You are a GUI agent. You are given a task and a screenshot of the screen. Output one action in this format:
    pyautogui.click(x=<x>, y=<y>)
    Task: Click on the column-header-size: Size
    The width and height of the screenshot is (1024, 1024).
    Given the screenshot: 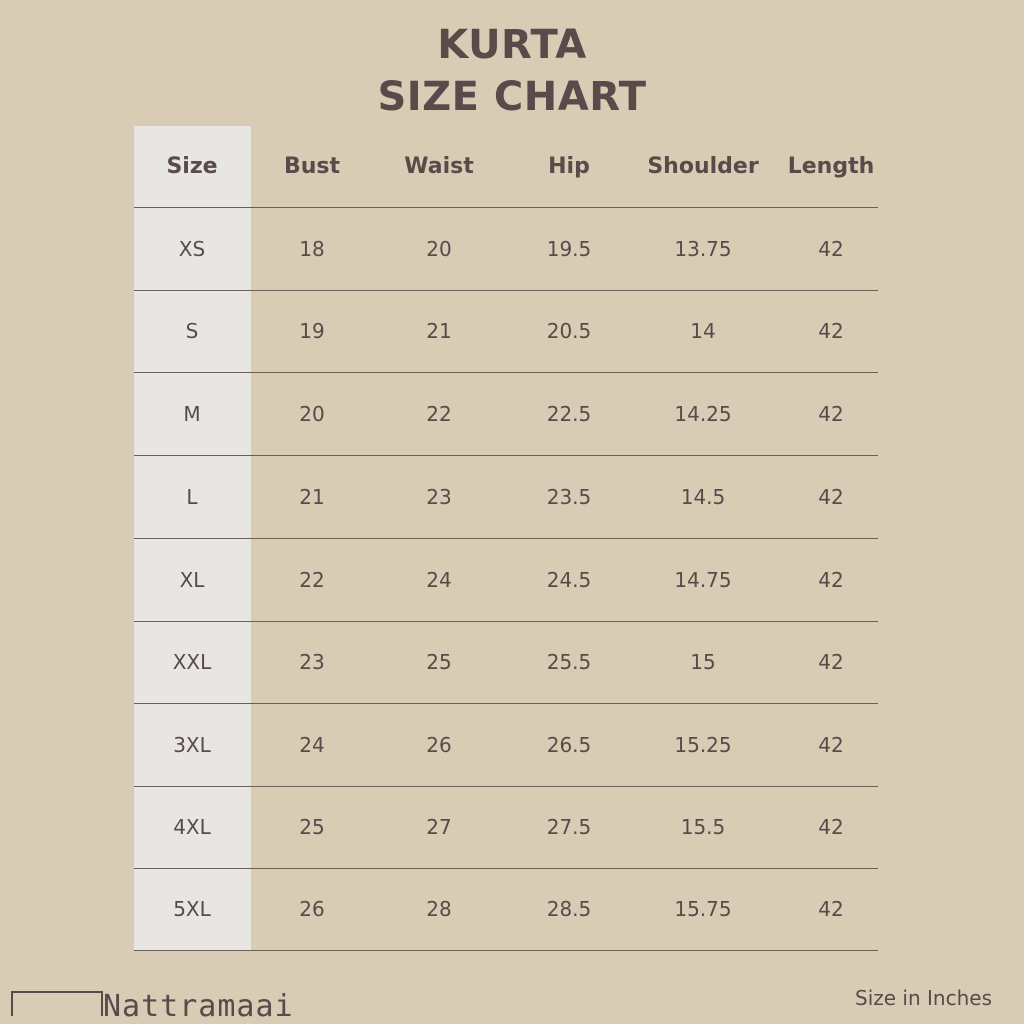 What is the action you would take?
    pyautogui.click(x=192, y=166)
    